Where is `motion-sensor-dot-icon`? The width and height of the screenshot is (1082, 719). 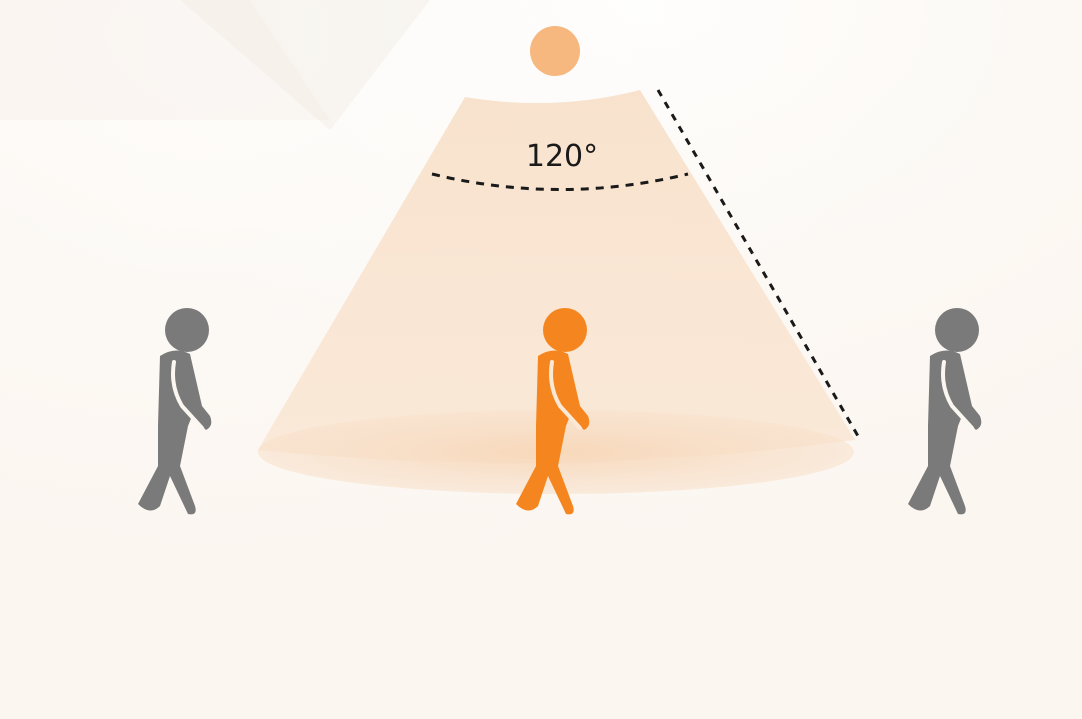 motion-sensor-dot-icon is located at coordinates (555, 51).